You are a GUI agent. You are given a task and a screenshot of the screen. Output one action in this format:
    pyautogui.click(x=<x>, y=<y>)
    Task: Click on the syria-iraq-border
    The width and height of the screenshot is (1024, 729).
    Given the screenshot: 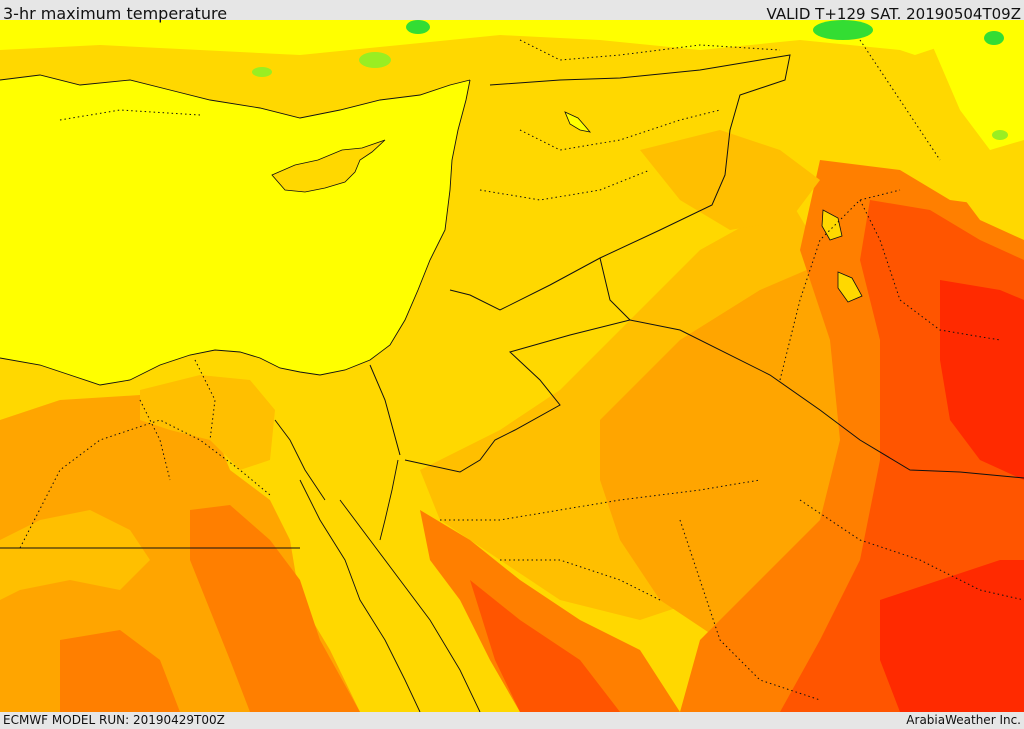 What is the action you would take?
    pyautogui.click(x=620, y=182)
    